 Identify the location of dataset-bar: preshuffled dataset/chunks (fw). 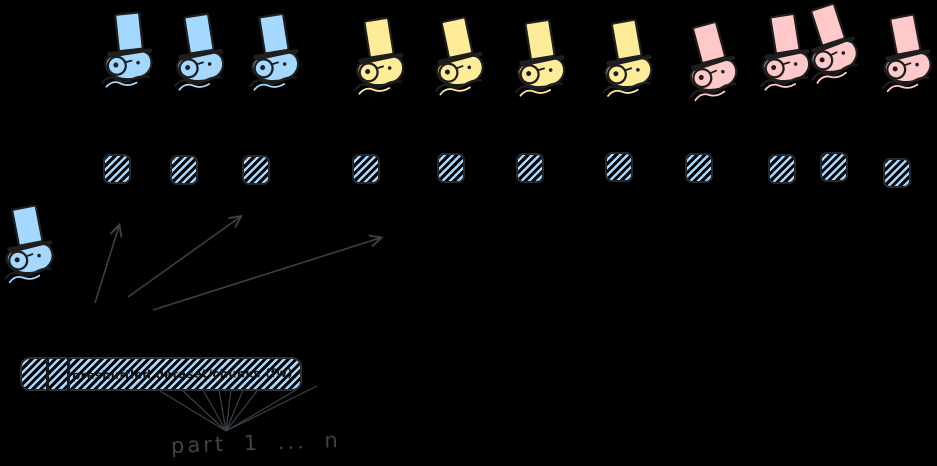
(161, 374).